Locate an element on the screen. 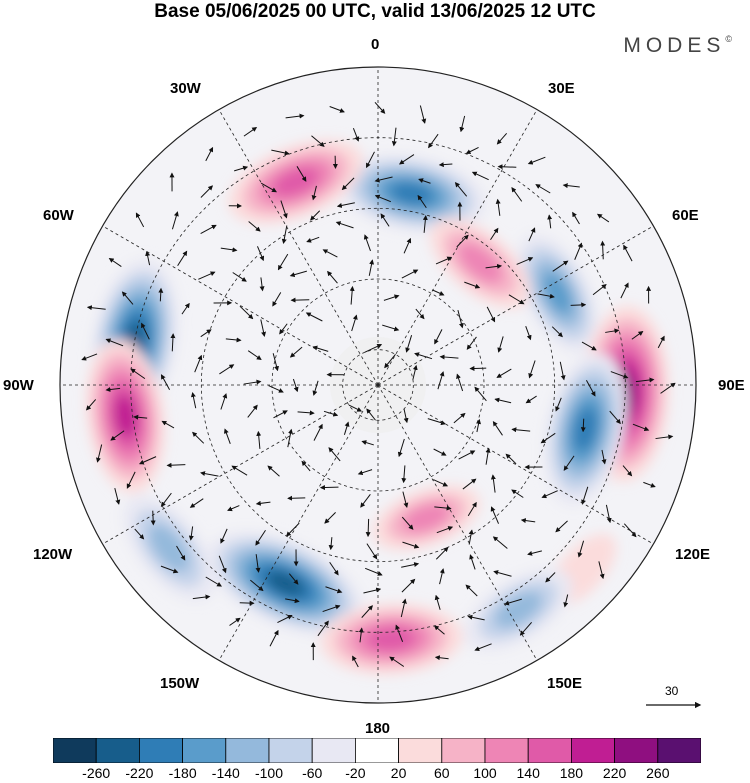 The width and height of the screenshot is (750, 783). colorbar-tick-label: 20 is located at coordinates (398, 773).